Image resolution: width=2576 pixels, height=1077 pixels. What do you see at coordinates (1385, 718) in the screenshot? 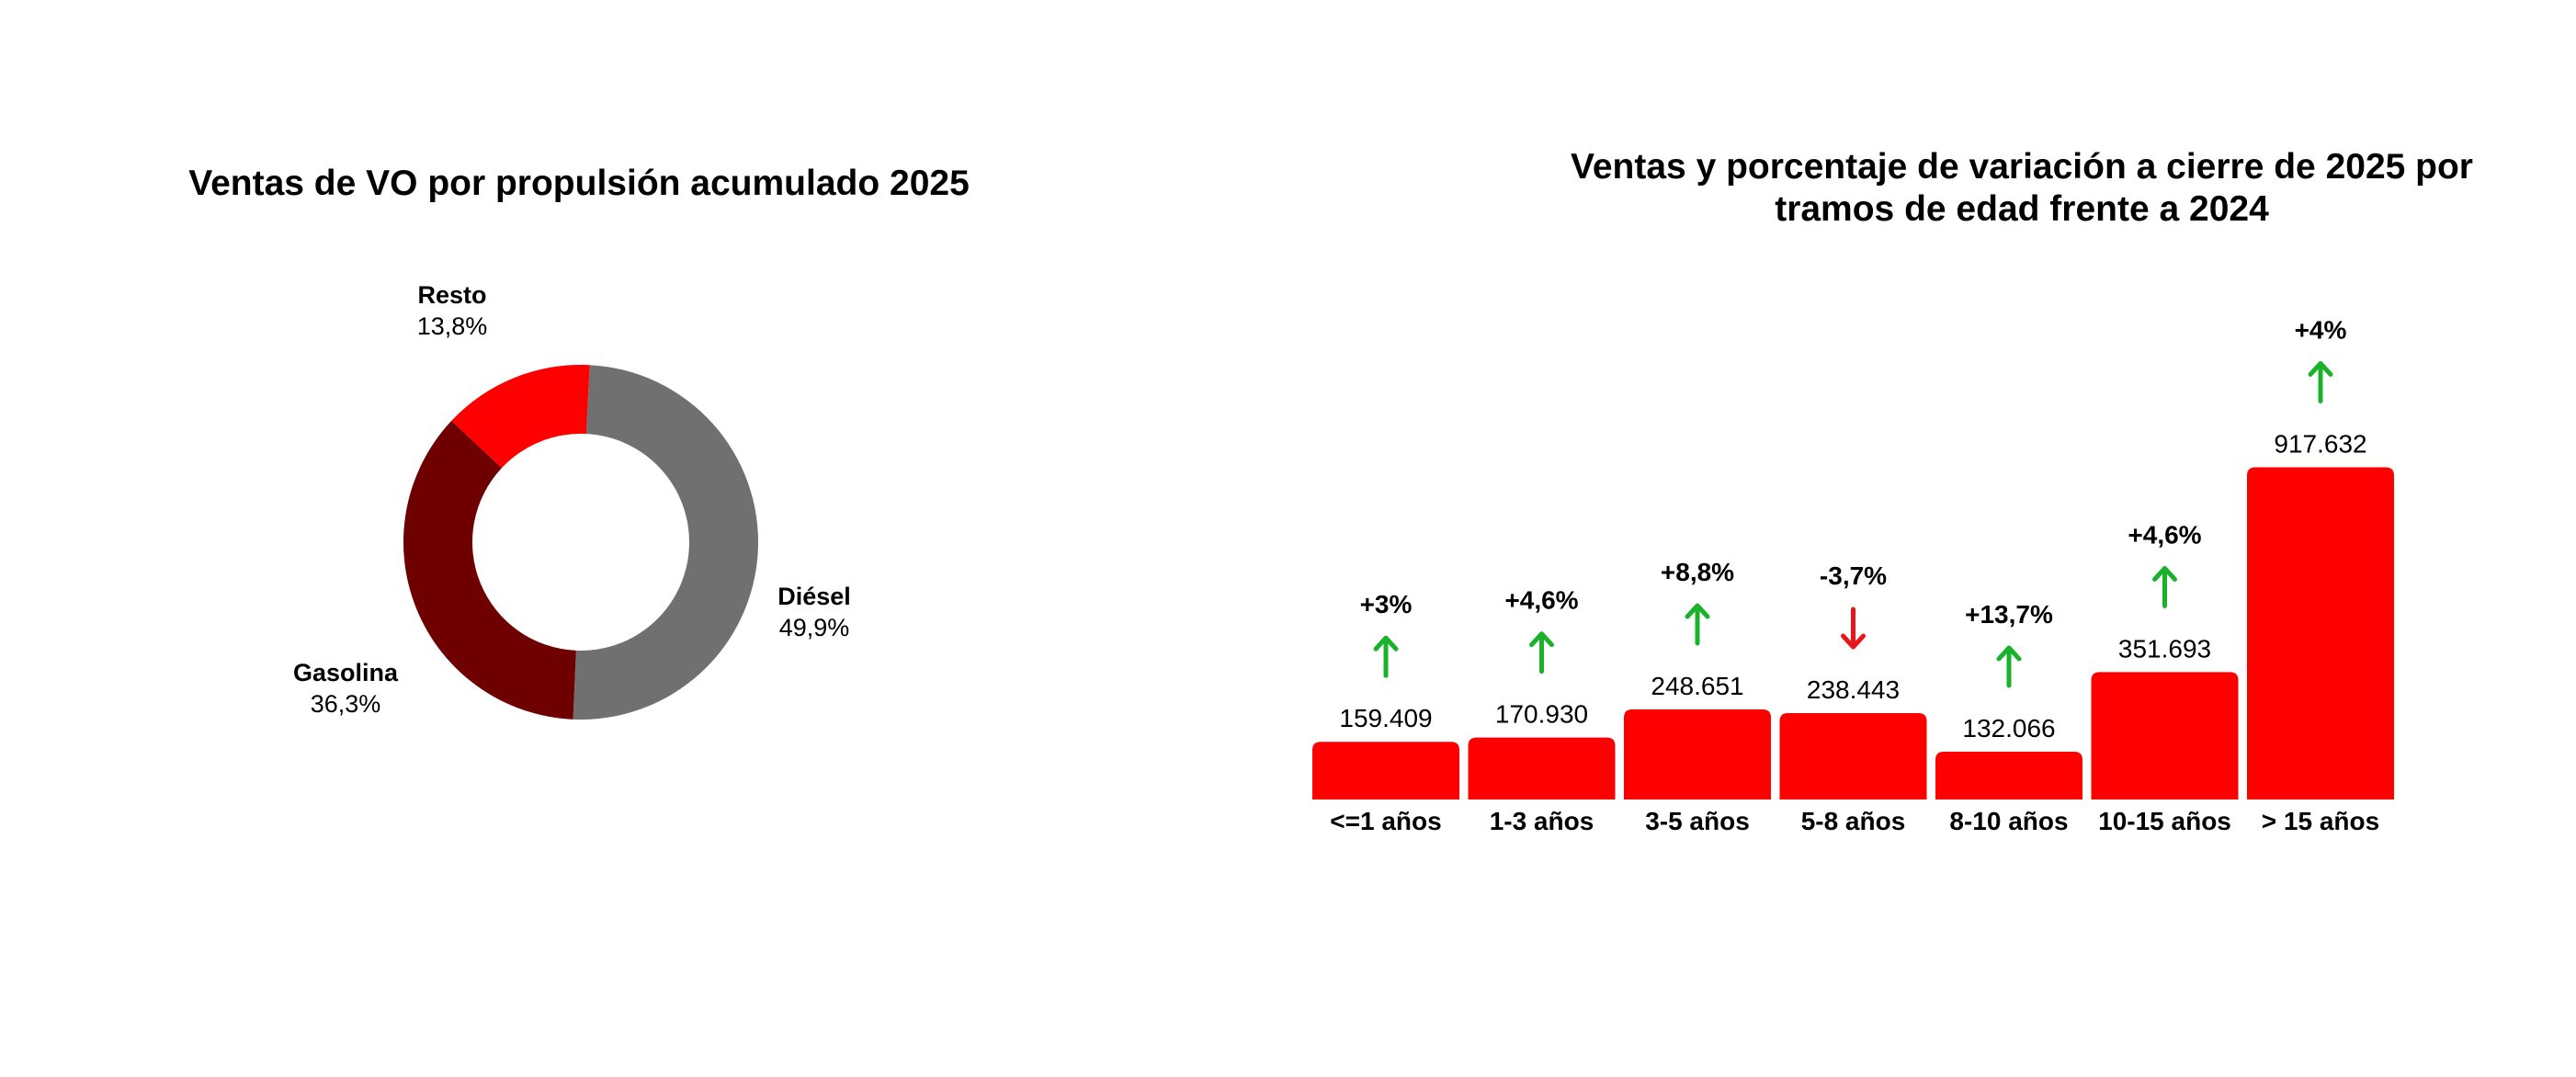
I see `bar-value-label: 159.409` at bounding box center [1385, 718].